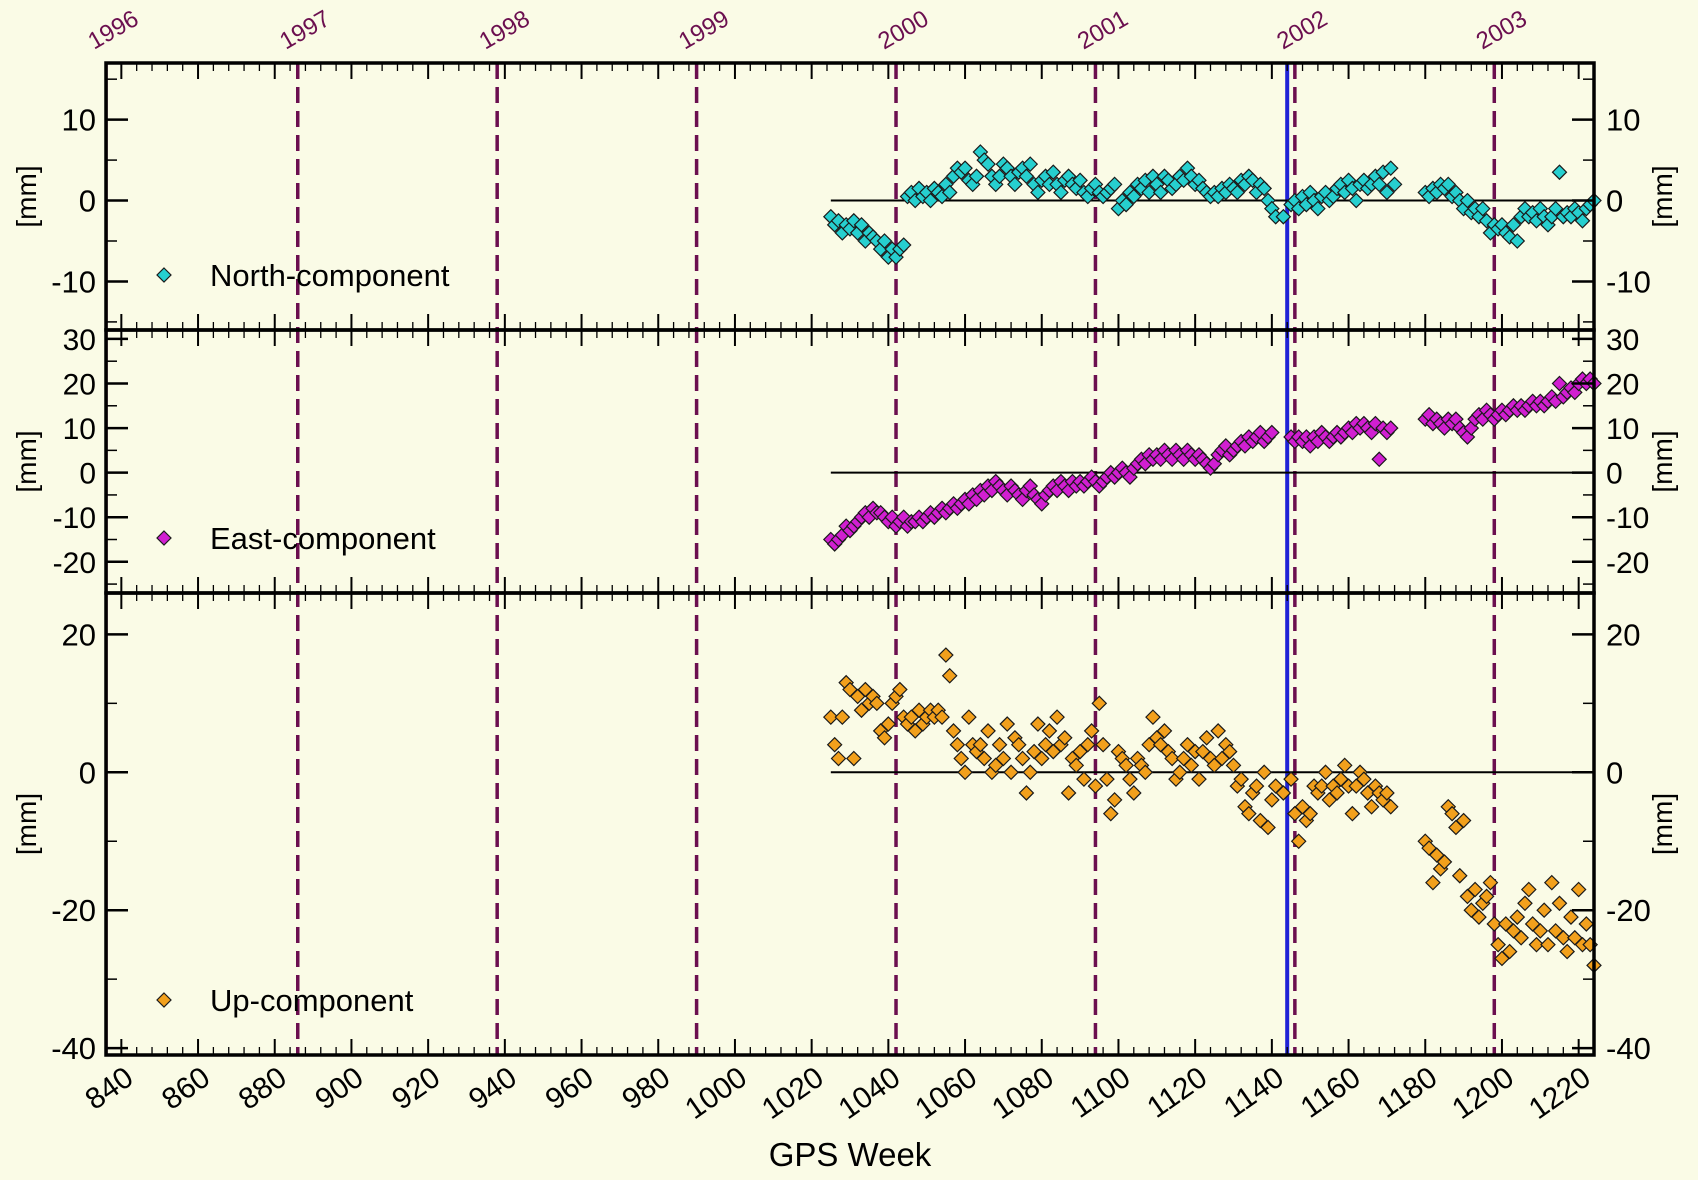 The image size is (1698, 1180). I want to click on x-tick-label: 1120, so click(1177, 1093).